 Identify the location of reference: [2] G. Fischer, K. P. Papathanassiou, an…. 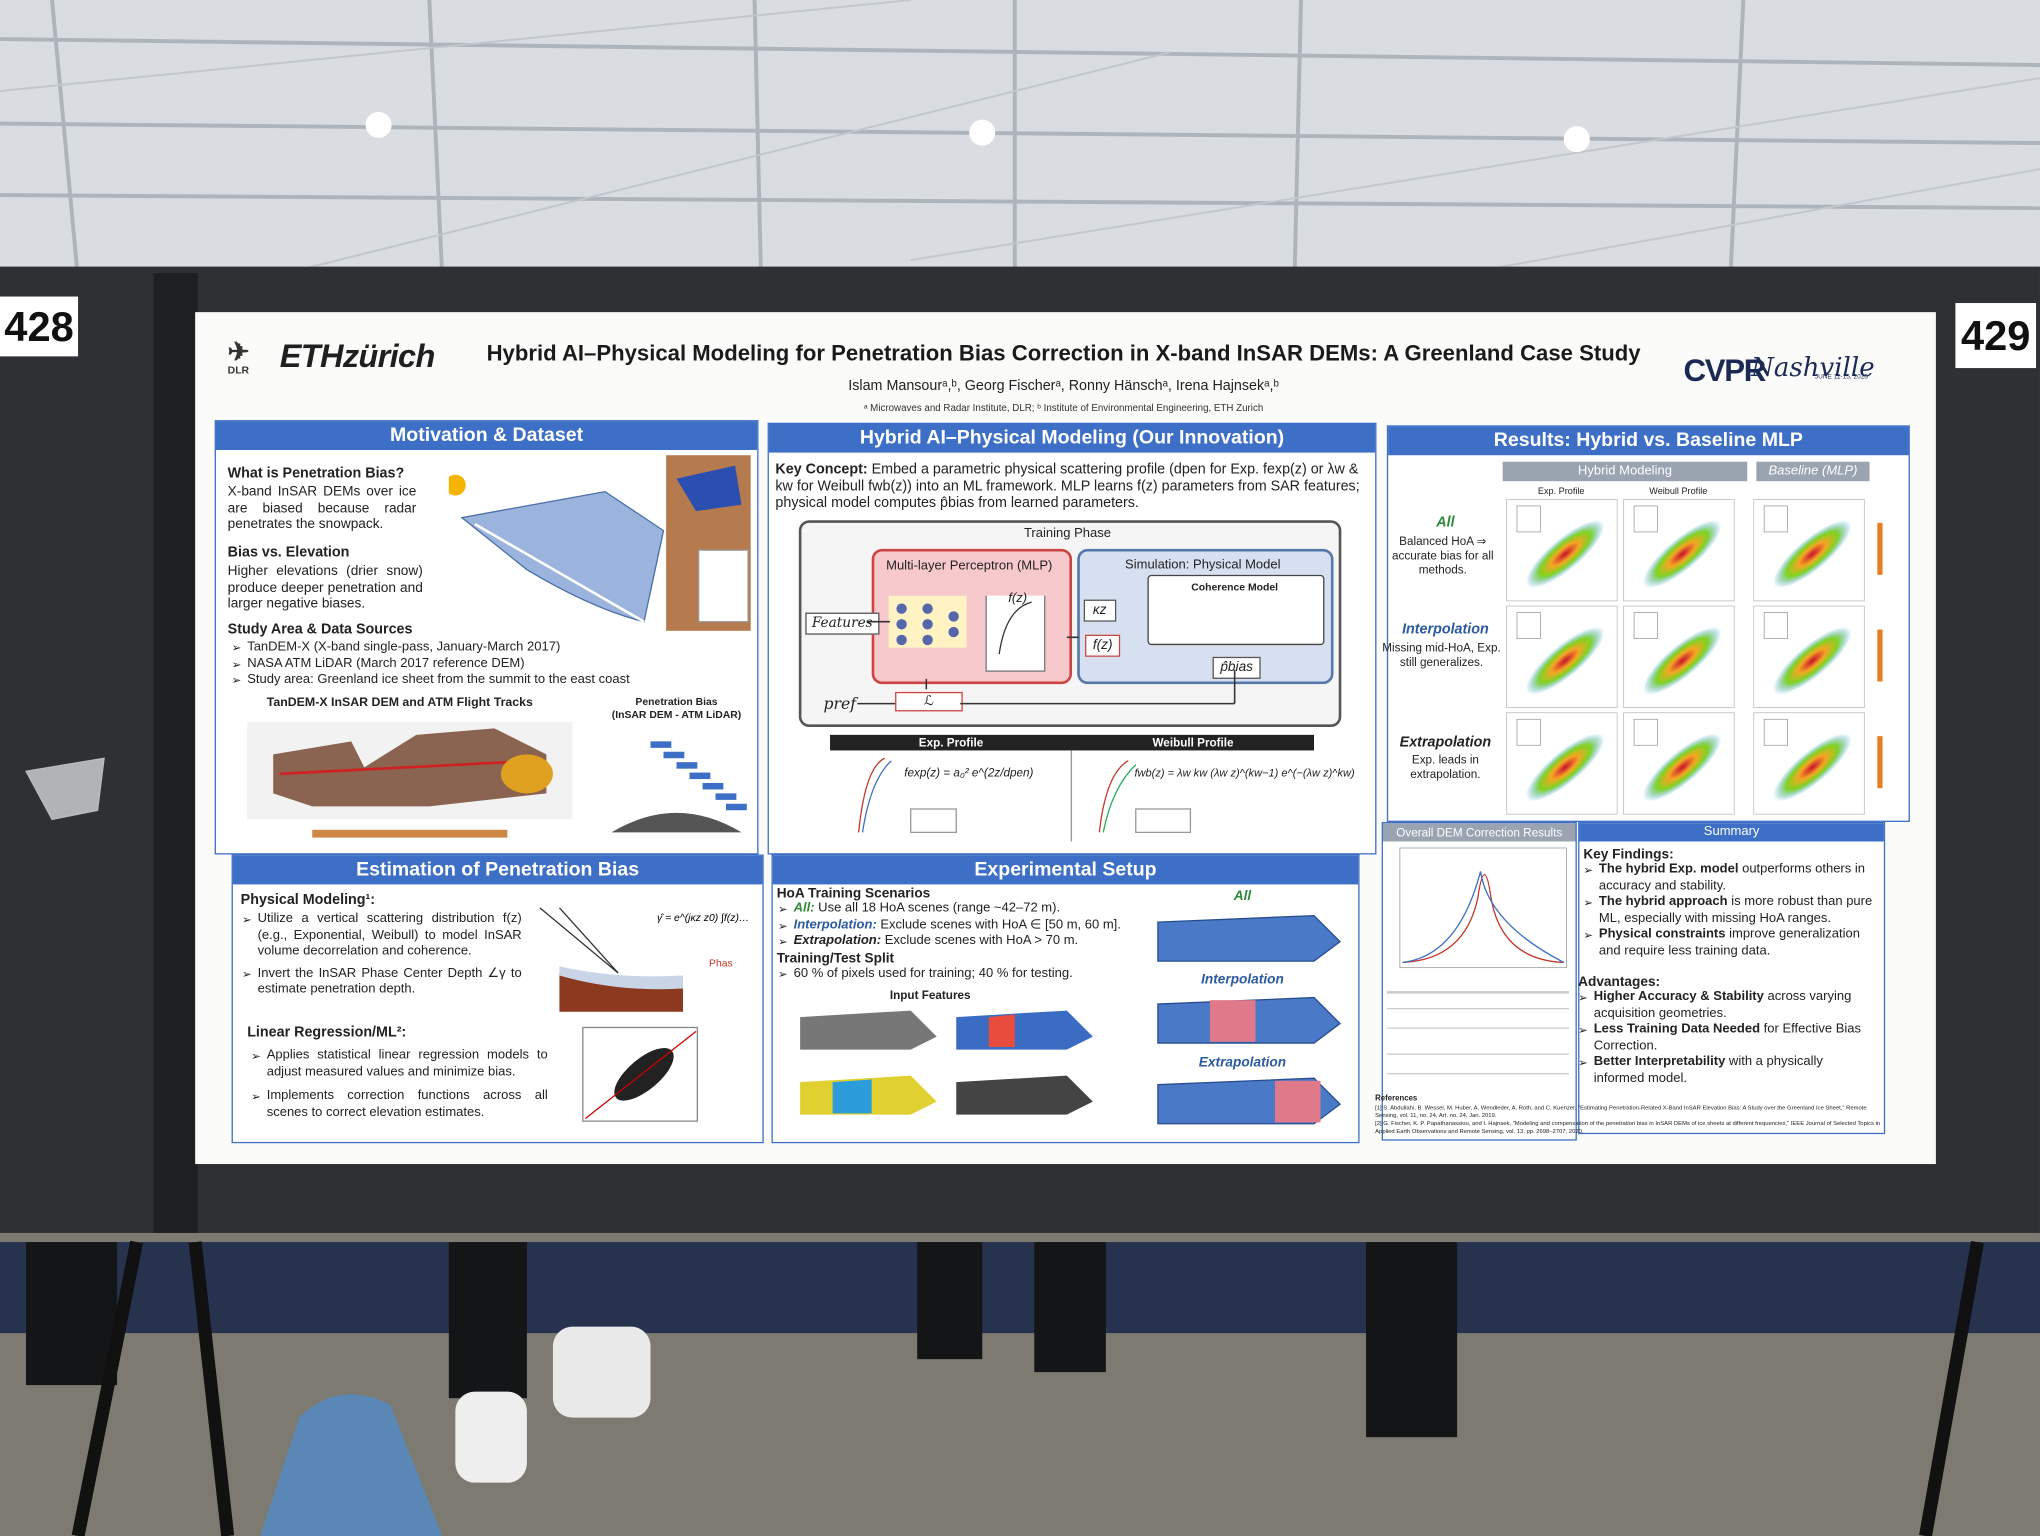
(1628, 1126).